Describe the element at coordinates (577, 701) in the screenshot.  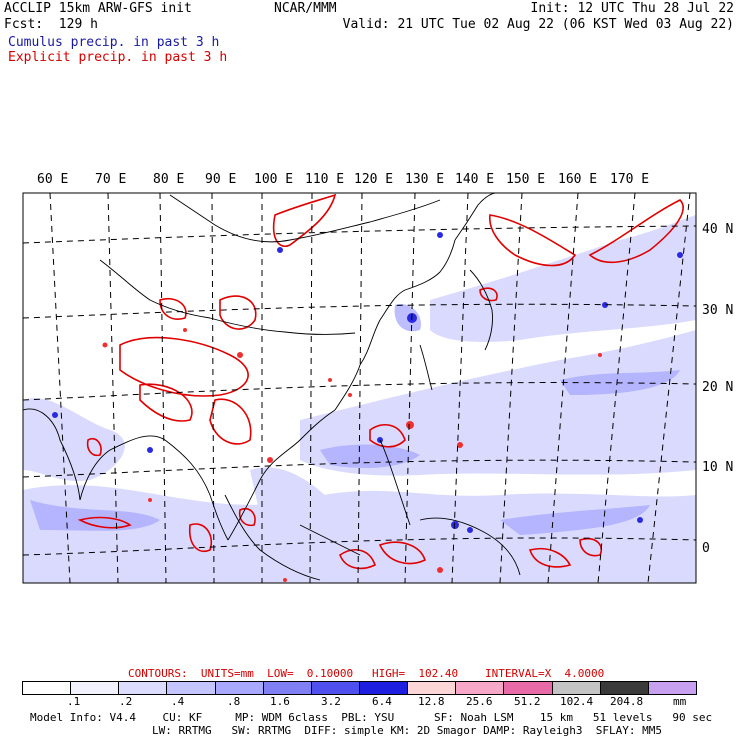
I see `colorbar-label: 102.4` at that location.